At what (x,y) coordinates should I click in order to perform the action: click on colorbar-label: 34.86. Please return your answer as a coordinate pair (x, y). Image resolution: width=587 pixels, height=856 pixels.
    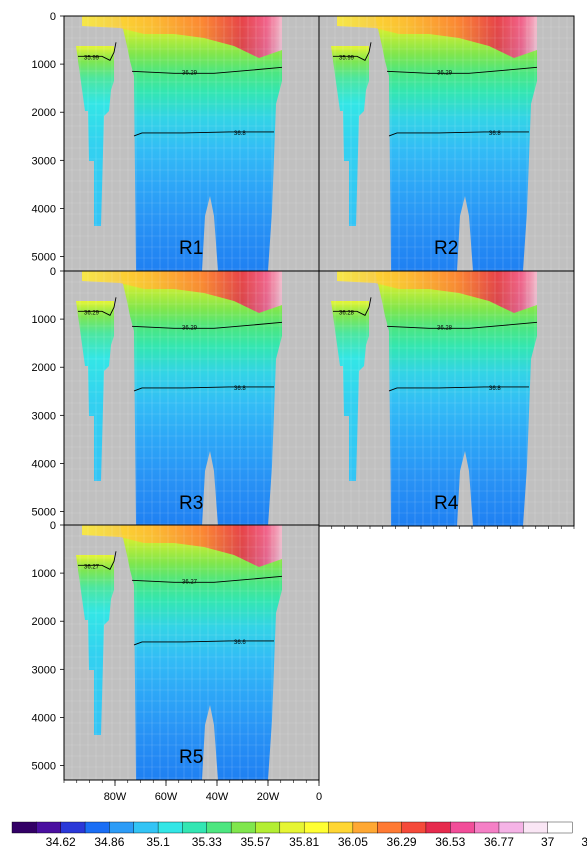
    Looking at the image, I should click on (109, 842).